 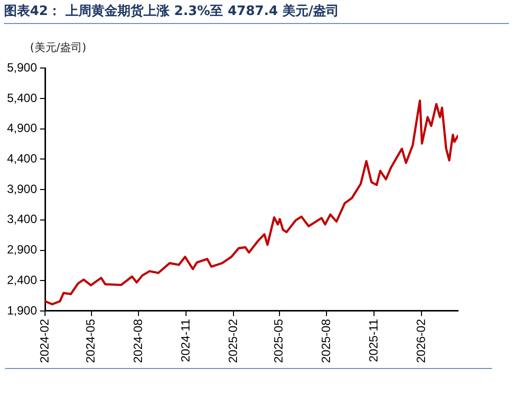 What do you see at coordinates (58, 47) in the screenshot?
I see `y-axis-title: (美元/盎司)` at bounding box center [58, 47].